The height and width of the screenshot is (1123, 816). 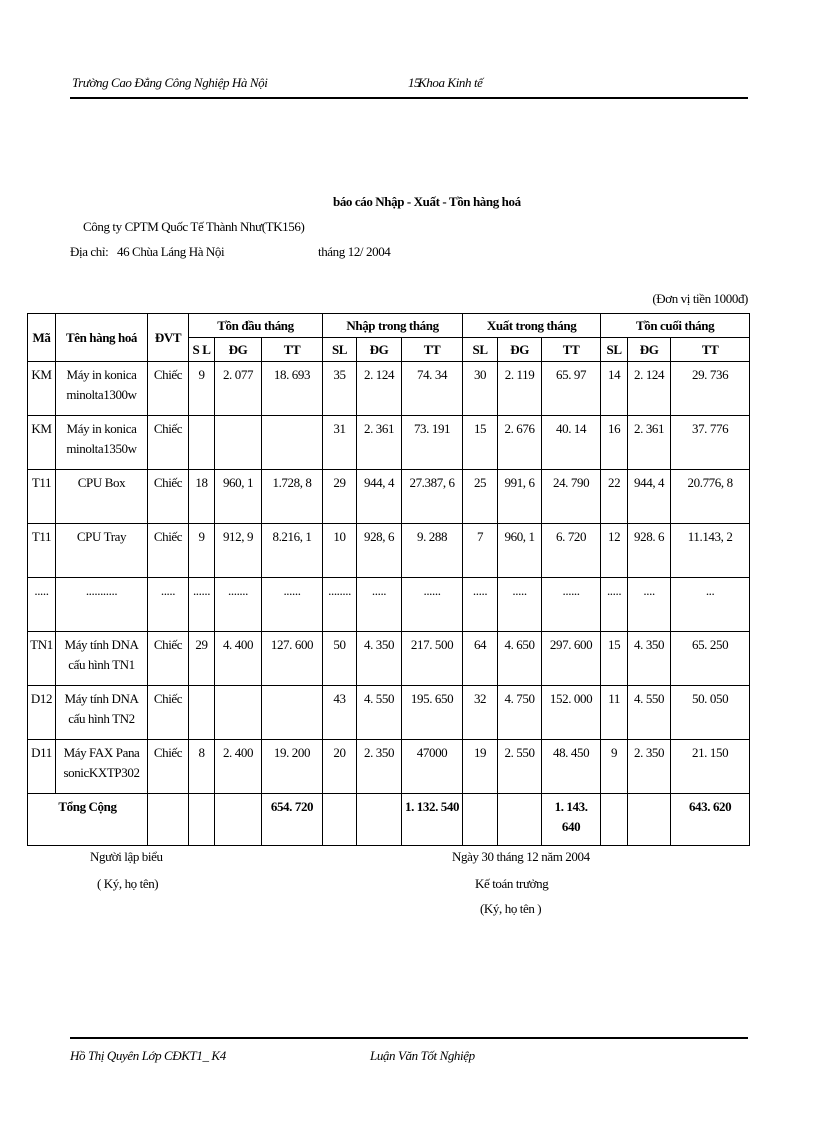 What do you see at coordinates (292, 658) in the screenshot?
I see `cell: 127. 600` at bounding box center [292, 658].